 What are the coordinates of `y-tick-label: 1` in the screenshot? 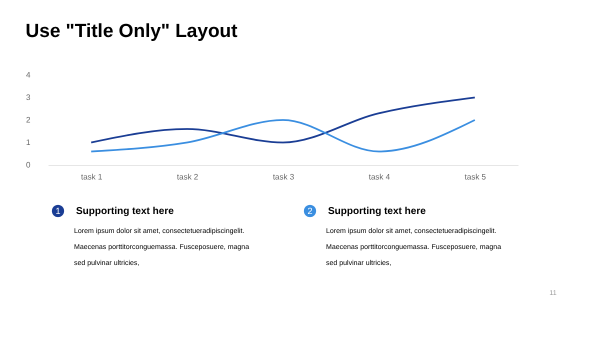 It's located at (29, 142).